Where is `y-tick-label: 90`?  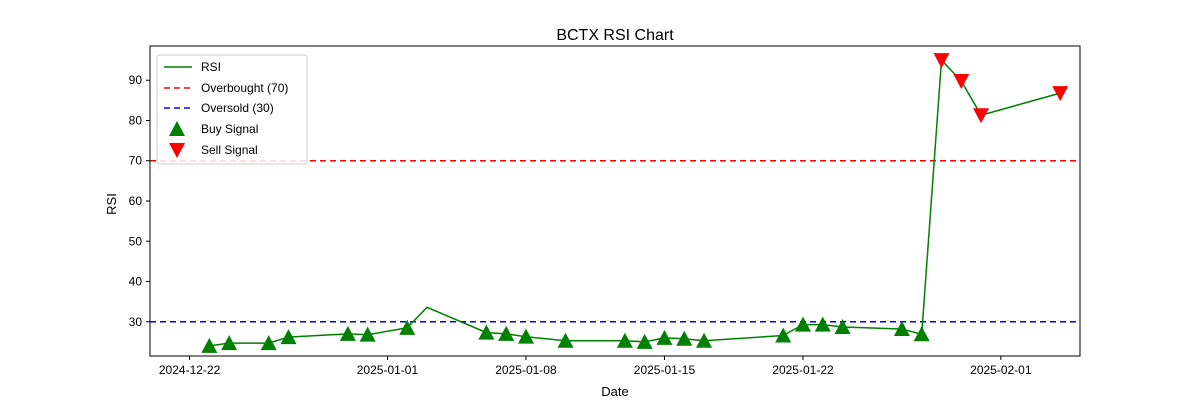 y-tick-label: 90 is located at coordinates (136, 80).